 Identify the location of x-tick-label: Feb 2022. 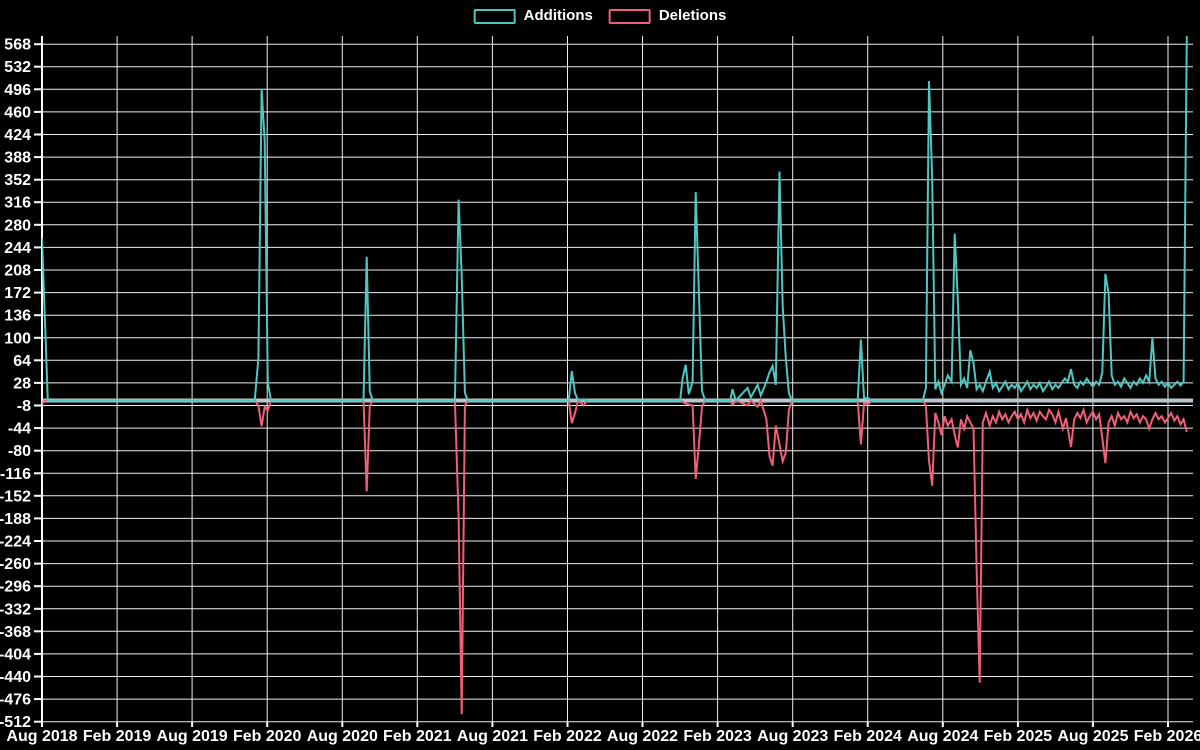
(567, 736).